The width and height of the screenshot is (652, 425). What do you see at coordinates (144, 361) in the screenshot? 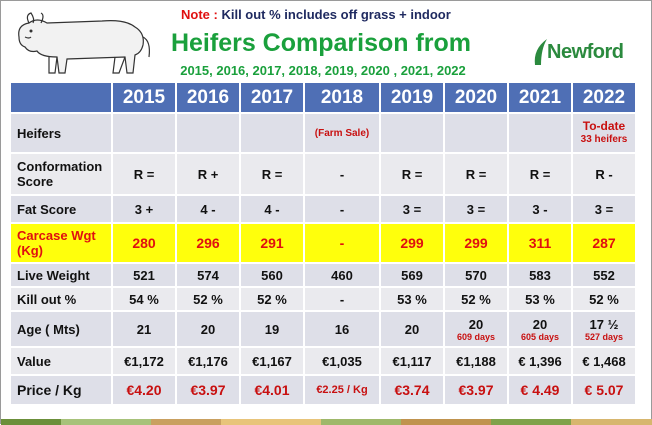
I see `cell: €1,172` at bounding box center [144, 361].